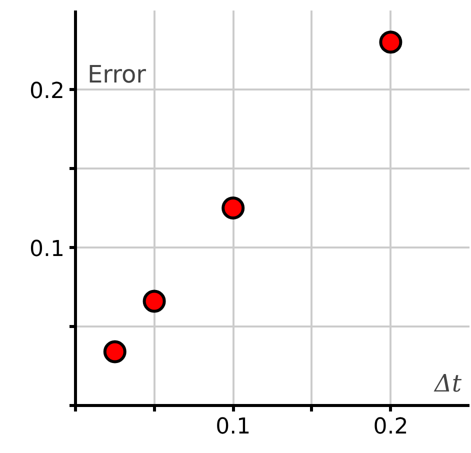 The image size is (471, 453). I want to click on x-axis-title: Δt, so click(448, 384).